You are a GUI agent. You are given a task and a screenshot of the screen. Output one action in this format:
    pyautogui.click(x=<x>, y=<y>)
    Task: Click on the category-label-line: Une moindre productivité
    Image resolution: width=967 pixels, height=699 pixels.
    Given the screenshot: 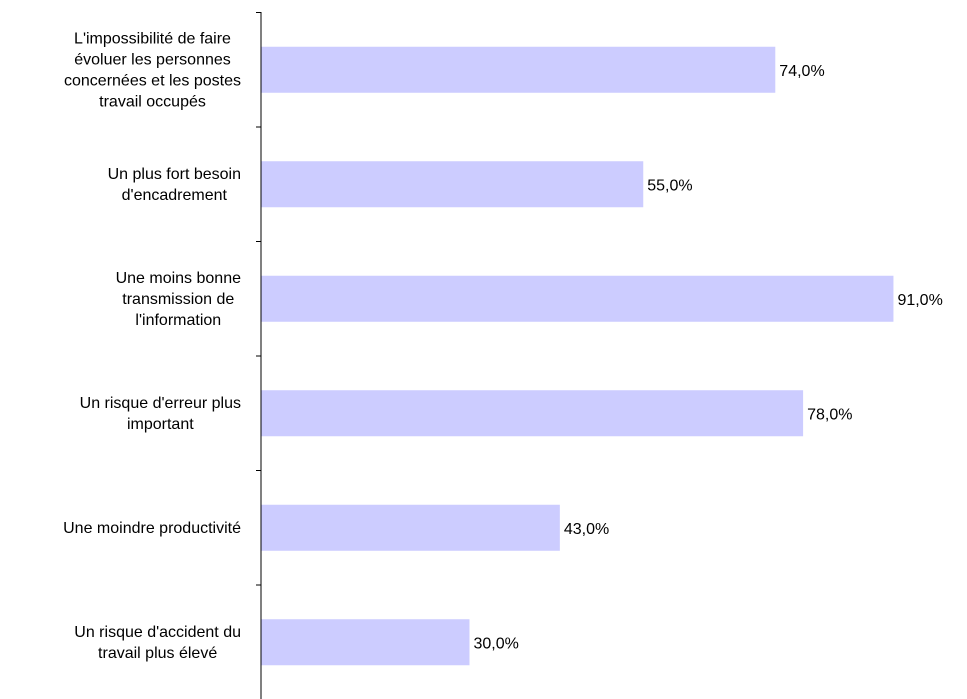 What is the action you would take?
    pyautogui.click(x=152, y=528)
    